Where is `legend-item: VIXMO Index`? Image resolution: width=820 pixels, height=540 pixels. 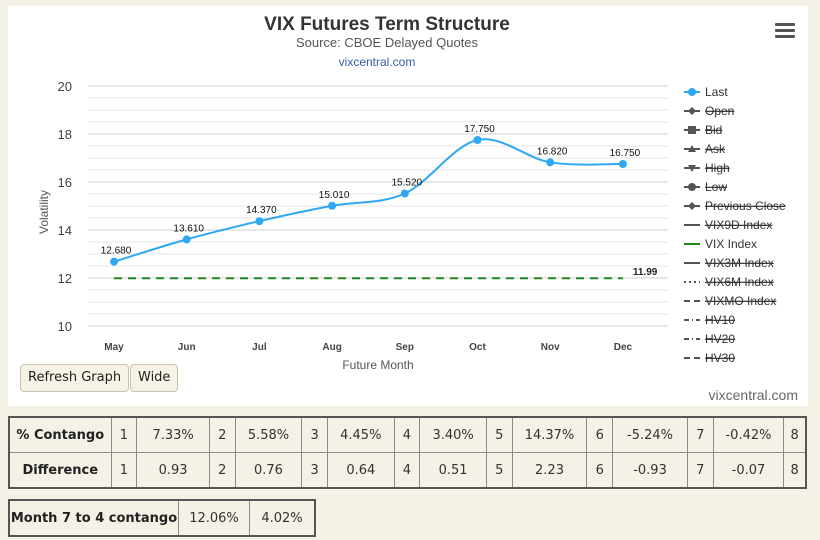 legend-item: VIXMO Index is located at coordinates (730, 301).